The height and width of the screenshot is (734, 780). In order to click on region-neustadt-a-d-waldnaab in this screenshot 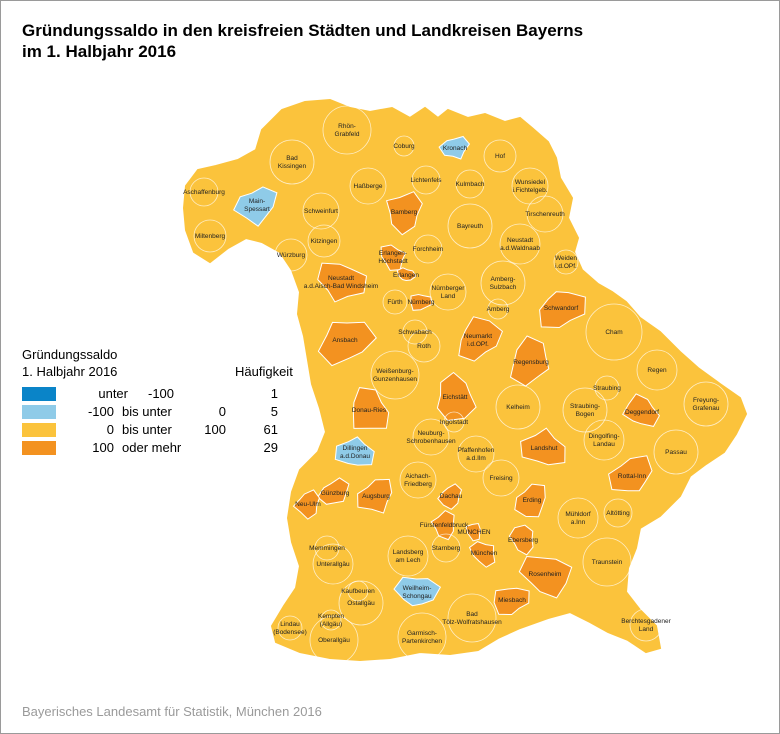, I will do `click(520, 244)`.